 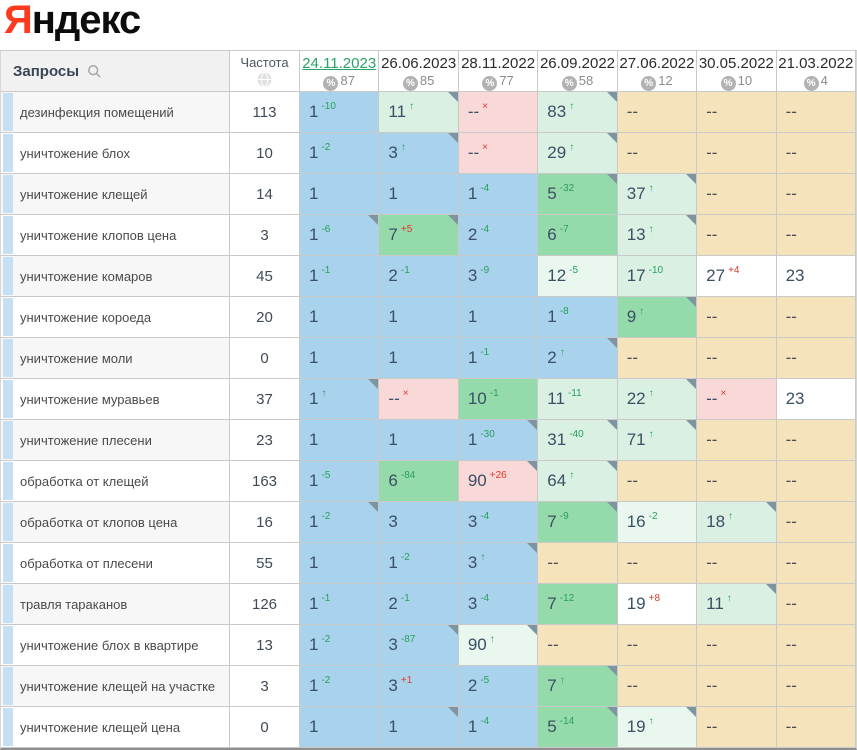 What do you see at coordinates (115, 522) in the screenshot?
I see `query-cell: обработка от клопов цена` at bounding box center [115, 522].